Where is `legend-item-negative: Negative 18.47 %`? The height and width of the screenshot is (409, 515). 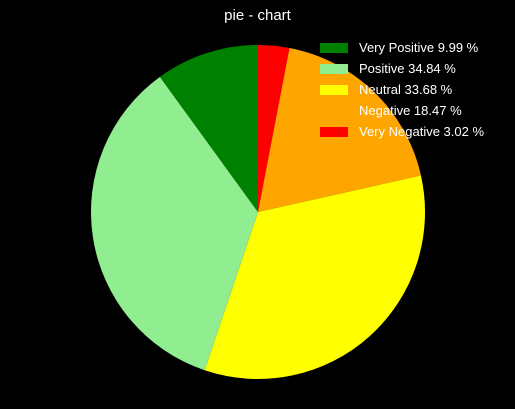 legend-item-negative: Negative 18.47 % is located at coordinates (415, 111).